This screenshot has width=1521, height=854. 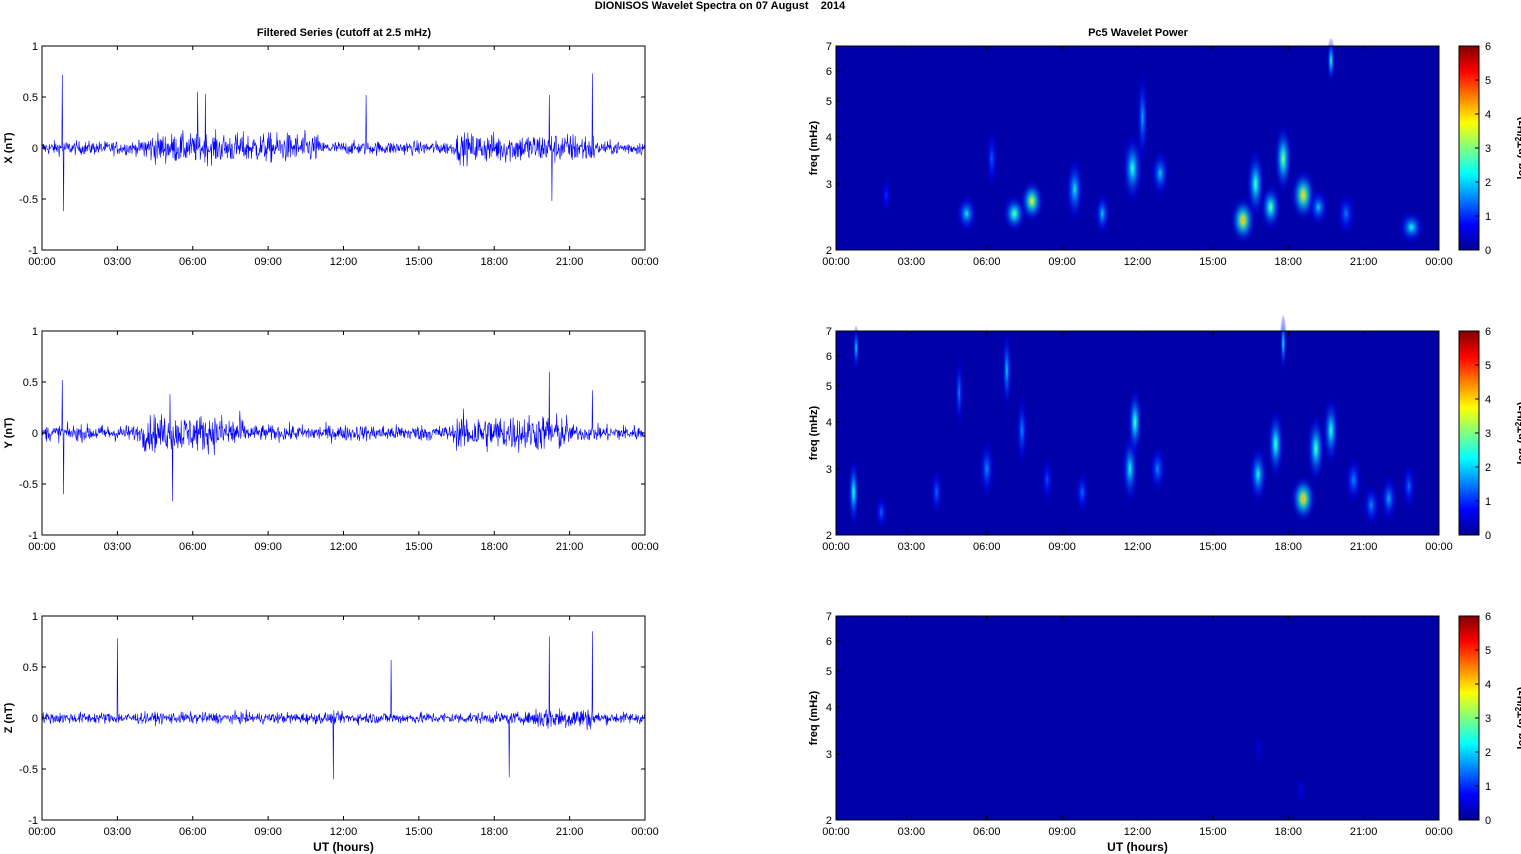 What do you see at coordinates (1488, 536) in the screenshot?
I see `colorbar-tick-label: 0` at bounding box center [1488, 536].